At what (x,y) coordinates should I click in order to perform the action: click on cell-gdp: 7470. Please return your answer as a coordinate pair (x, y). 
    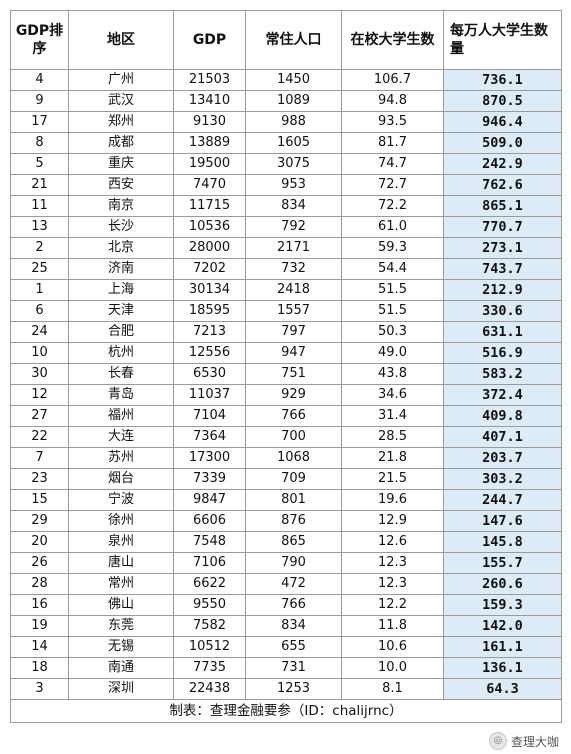
    Looking at the image, I should click on (209, 185).